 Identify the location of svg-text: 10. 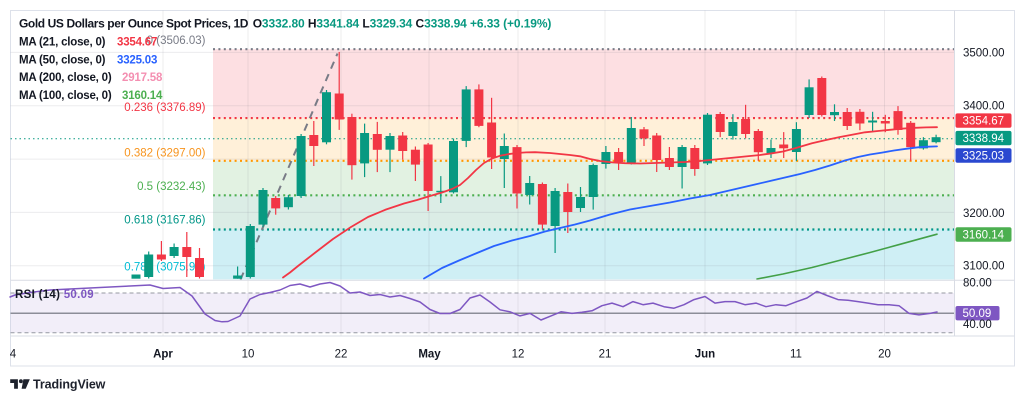
(248, 355).